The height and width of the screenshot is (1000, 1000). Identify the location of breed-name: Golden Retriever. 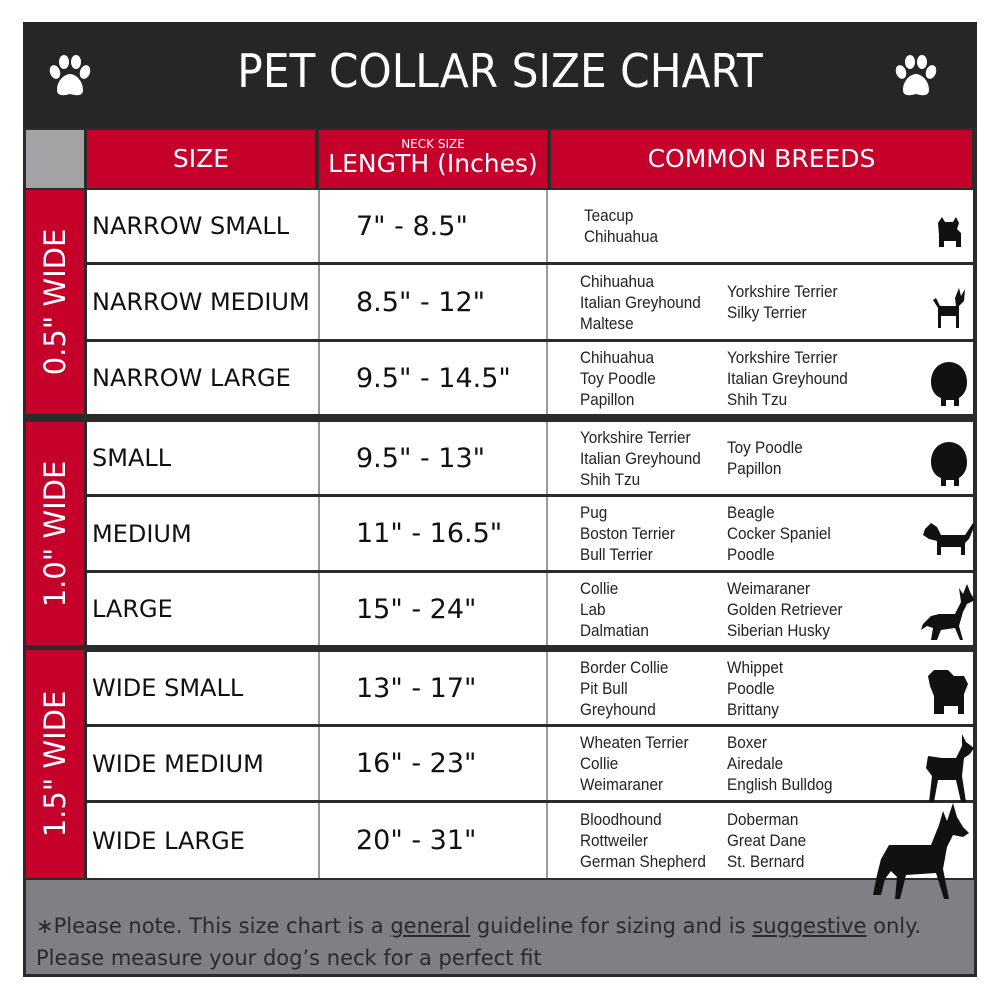
(785, 609).